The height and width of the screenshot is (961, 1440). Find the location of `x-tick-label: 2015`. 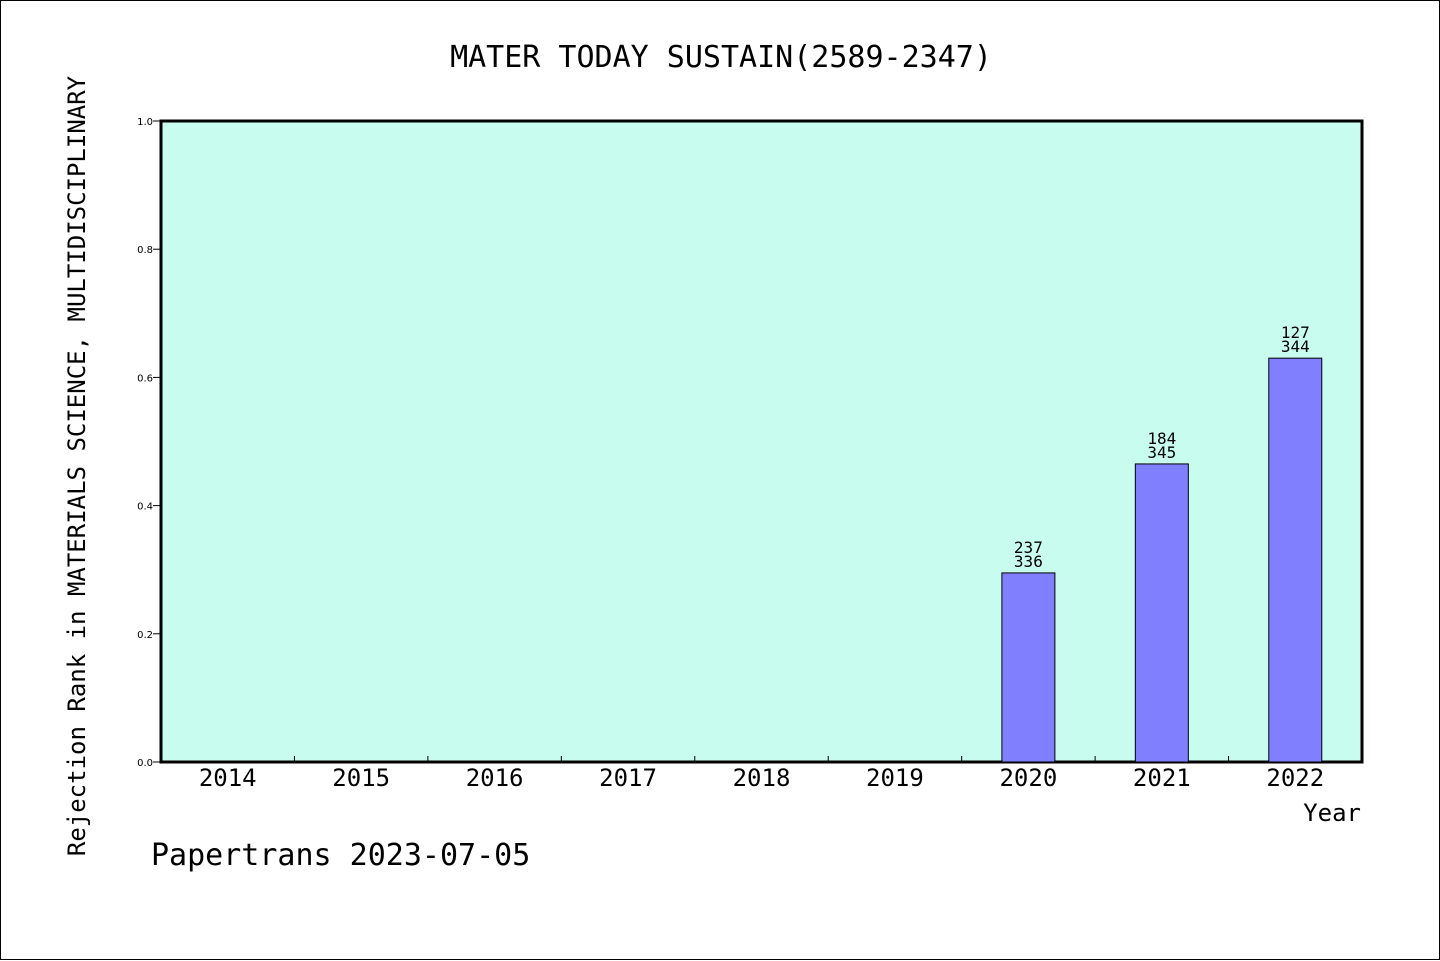

x-tick-label: 2015 is located at coordinates (361, 778).